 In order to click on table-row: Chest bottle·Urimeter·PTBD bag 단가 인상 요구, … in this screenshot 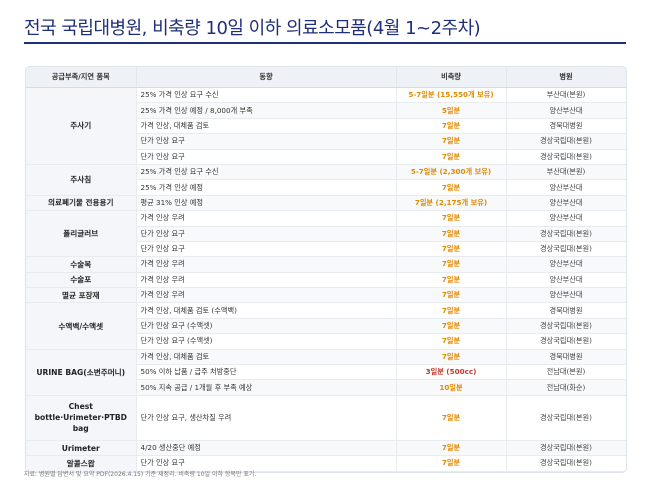, I will do `click(326, 418)`.